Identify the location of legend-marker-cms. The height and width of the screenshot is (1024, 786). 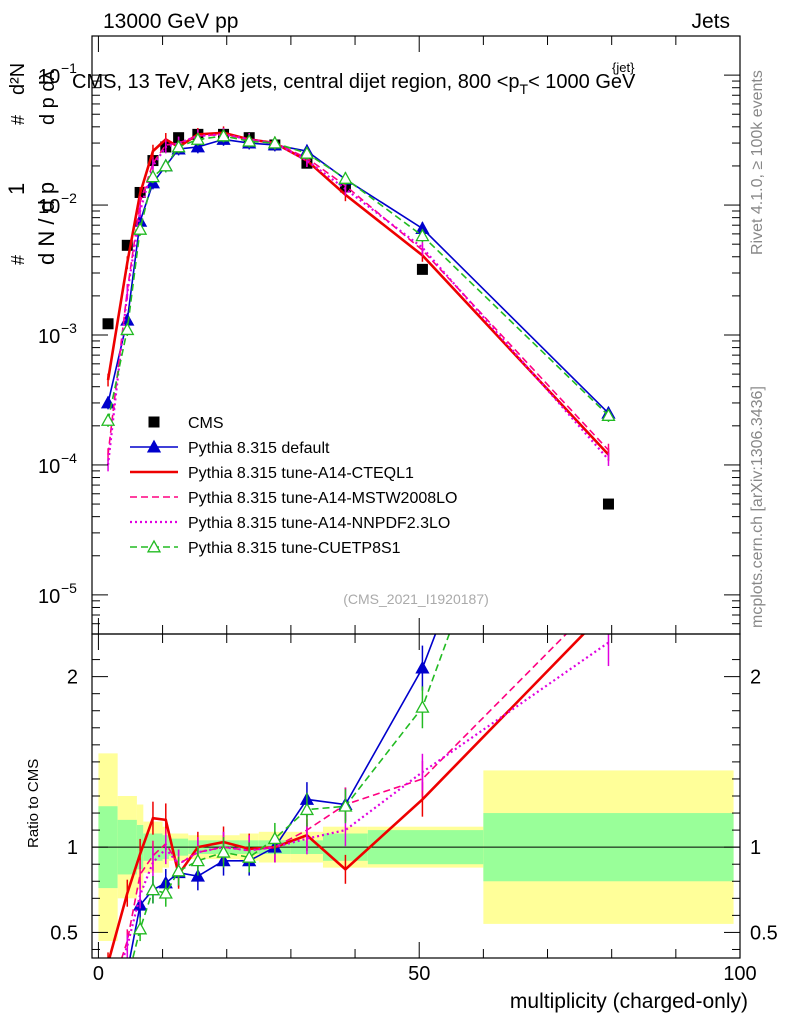
(154, 422).